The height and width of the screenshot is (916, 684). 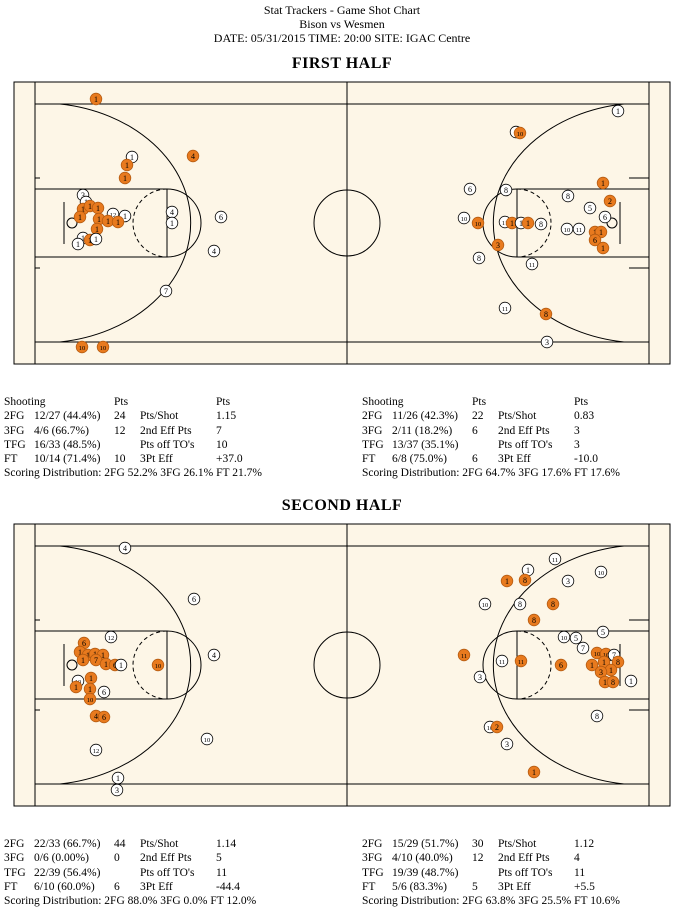 I want to click on stats-cell: 22/39 (56.4%), so click(x=67, y=872).